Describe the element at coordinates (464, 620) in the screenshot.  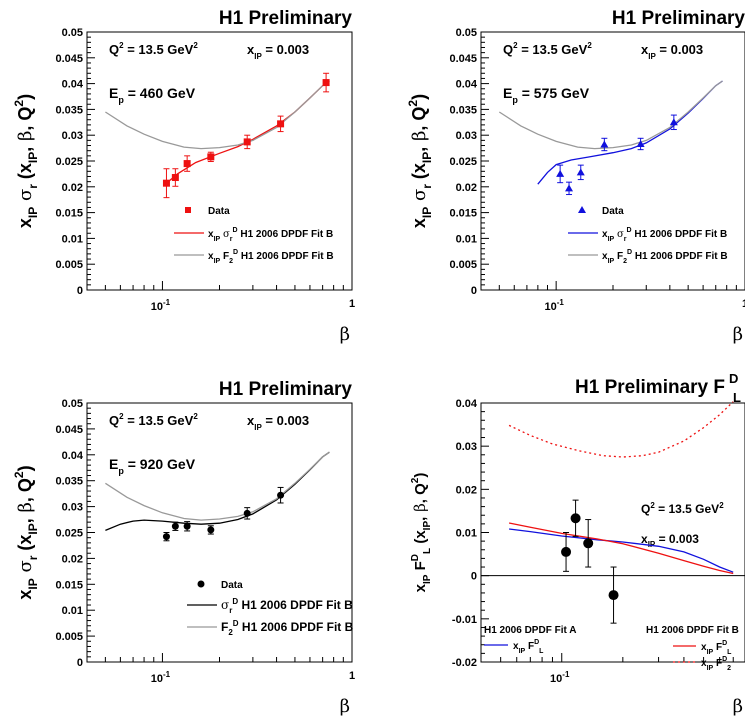
I see `y-tick-label: -0.01` at that location.